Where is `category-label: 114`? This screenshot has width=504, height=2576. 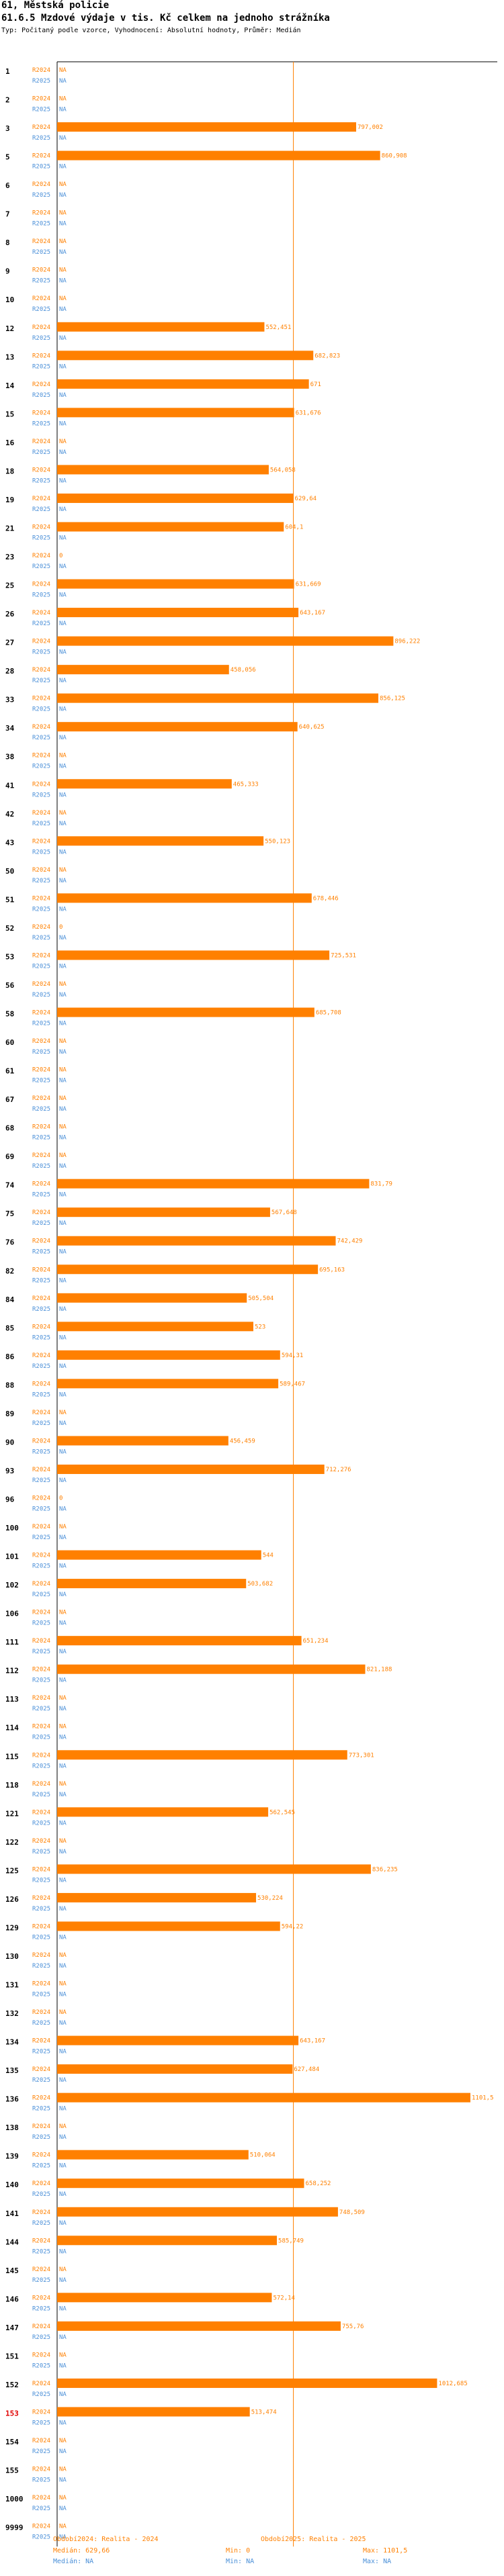 category-label: 114 is located at coordinates (12, 1728).